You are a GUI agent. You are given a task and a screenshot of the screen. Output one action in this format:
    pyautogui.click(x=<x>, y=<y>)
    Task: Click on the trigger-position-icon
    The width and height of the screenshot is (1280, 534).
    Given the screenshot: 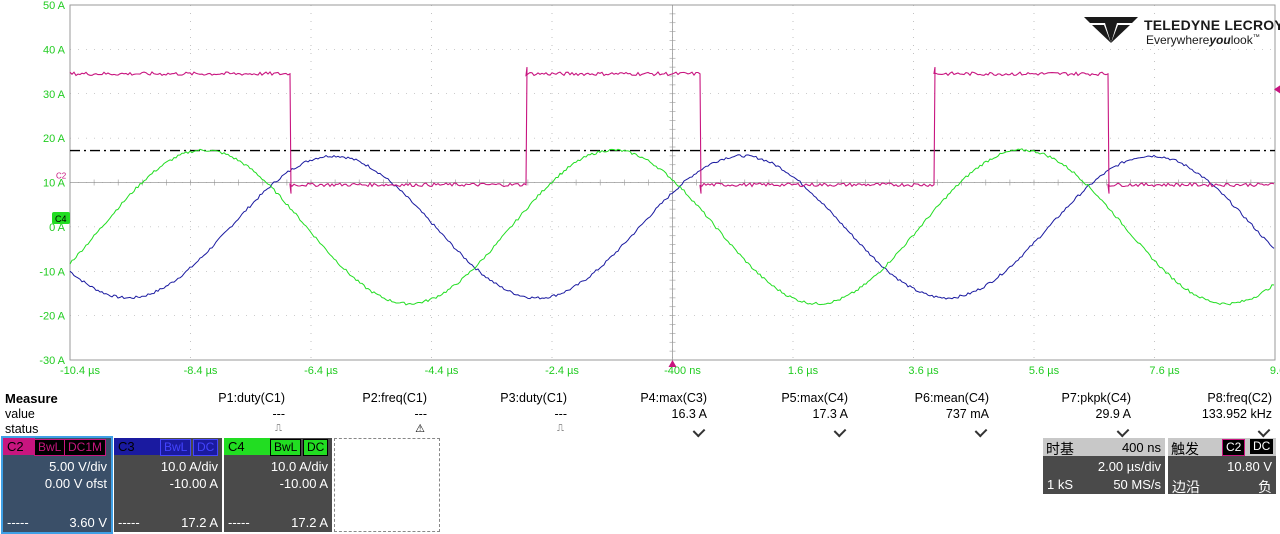 What is the action you would take?
    pyautogui.click(x=672, y=363)
    